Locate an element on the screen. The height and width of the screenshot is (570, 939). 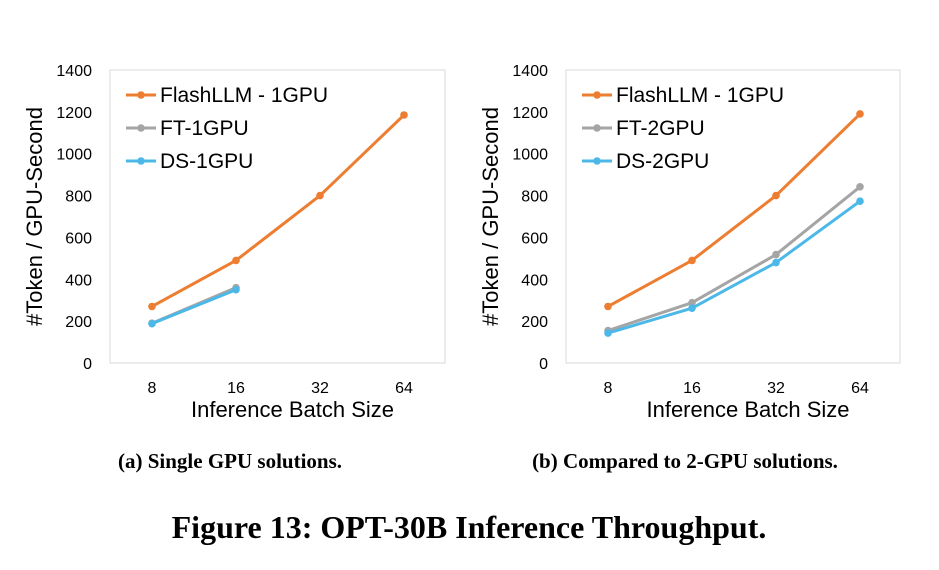
legend-label: DS-1GPU is located at coordinates (206, 161).